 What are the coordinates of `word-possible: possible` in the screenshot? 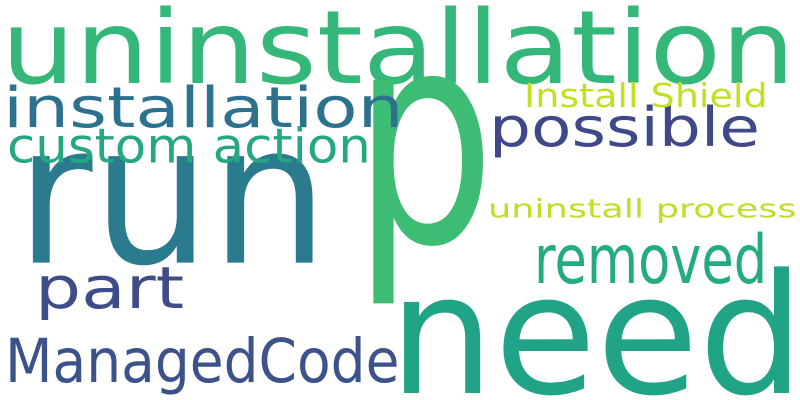 It's located at (624, 127).